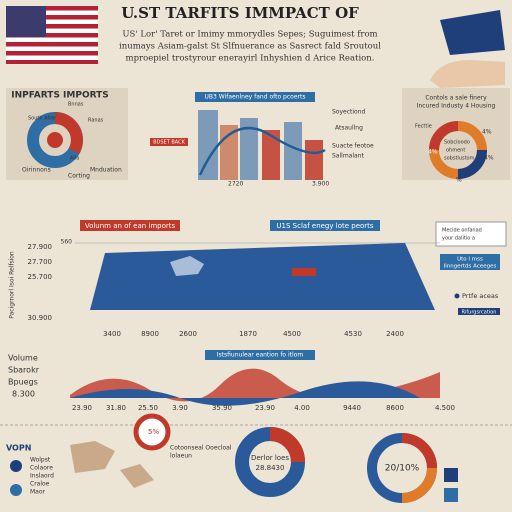  Describe the element at coordinates (349, 112) in the screenshot. I see `label: Soyectiond` at that location.